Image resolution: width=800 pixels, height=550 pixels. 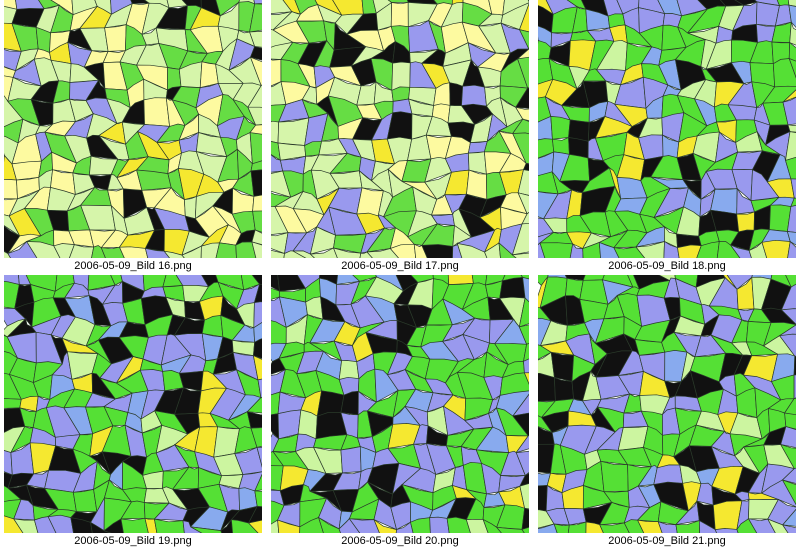 What do you see at coordinates (666, 266) in the screenshot?
I see `image-caption: 2006-05-09_Bild 18.png` at bounding box center [666, 266].